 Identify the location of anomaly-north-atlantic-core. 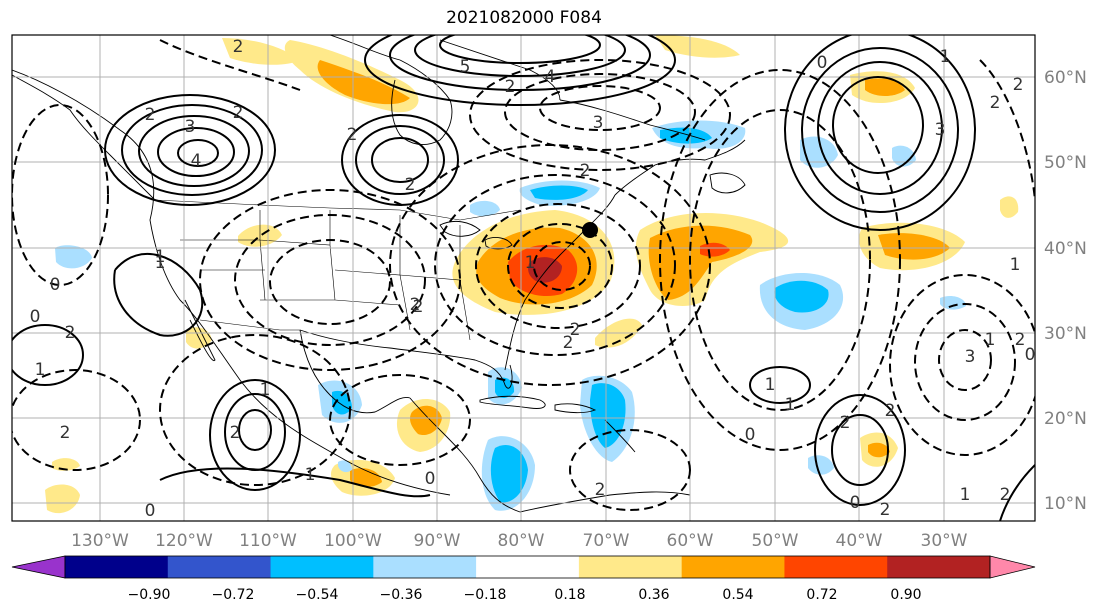
(885, 87).